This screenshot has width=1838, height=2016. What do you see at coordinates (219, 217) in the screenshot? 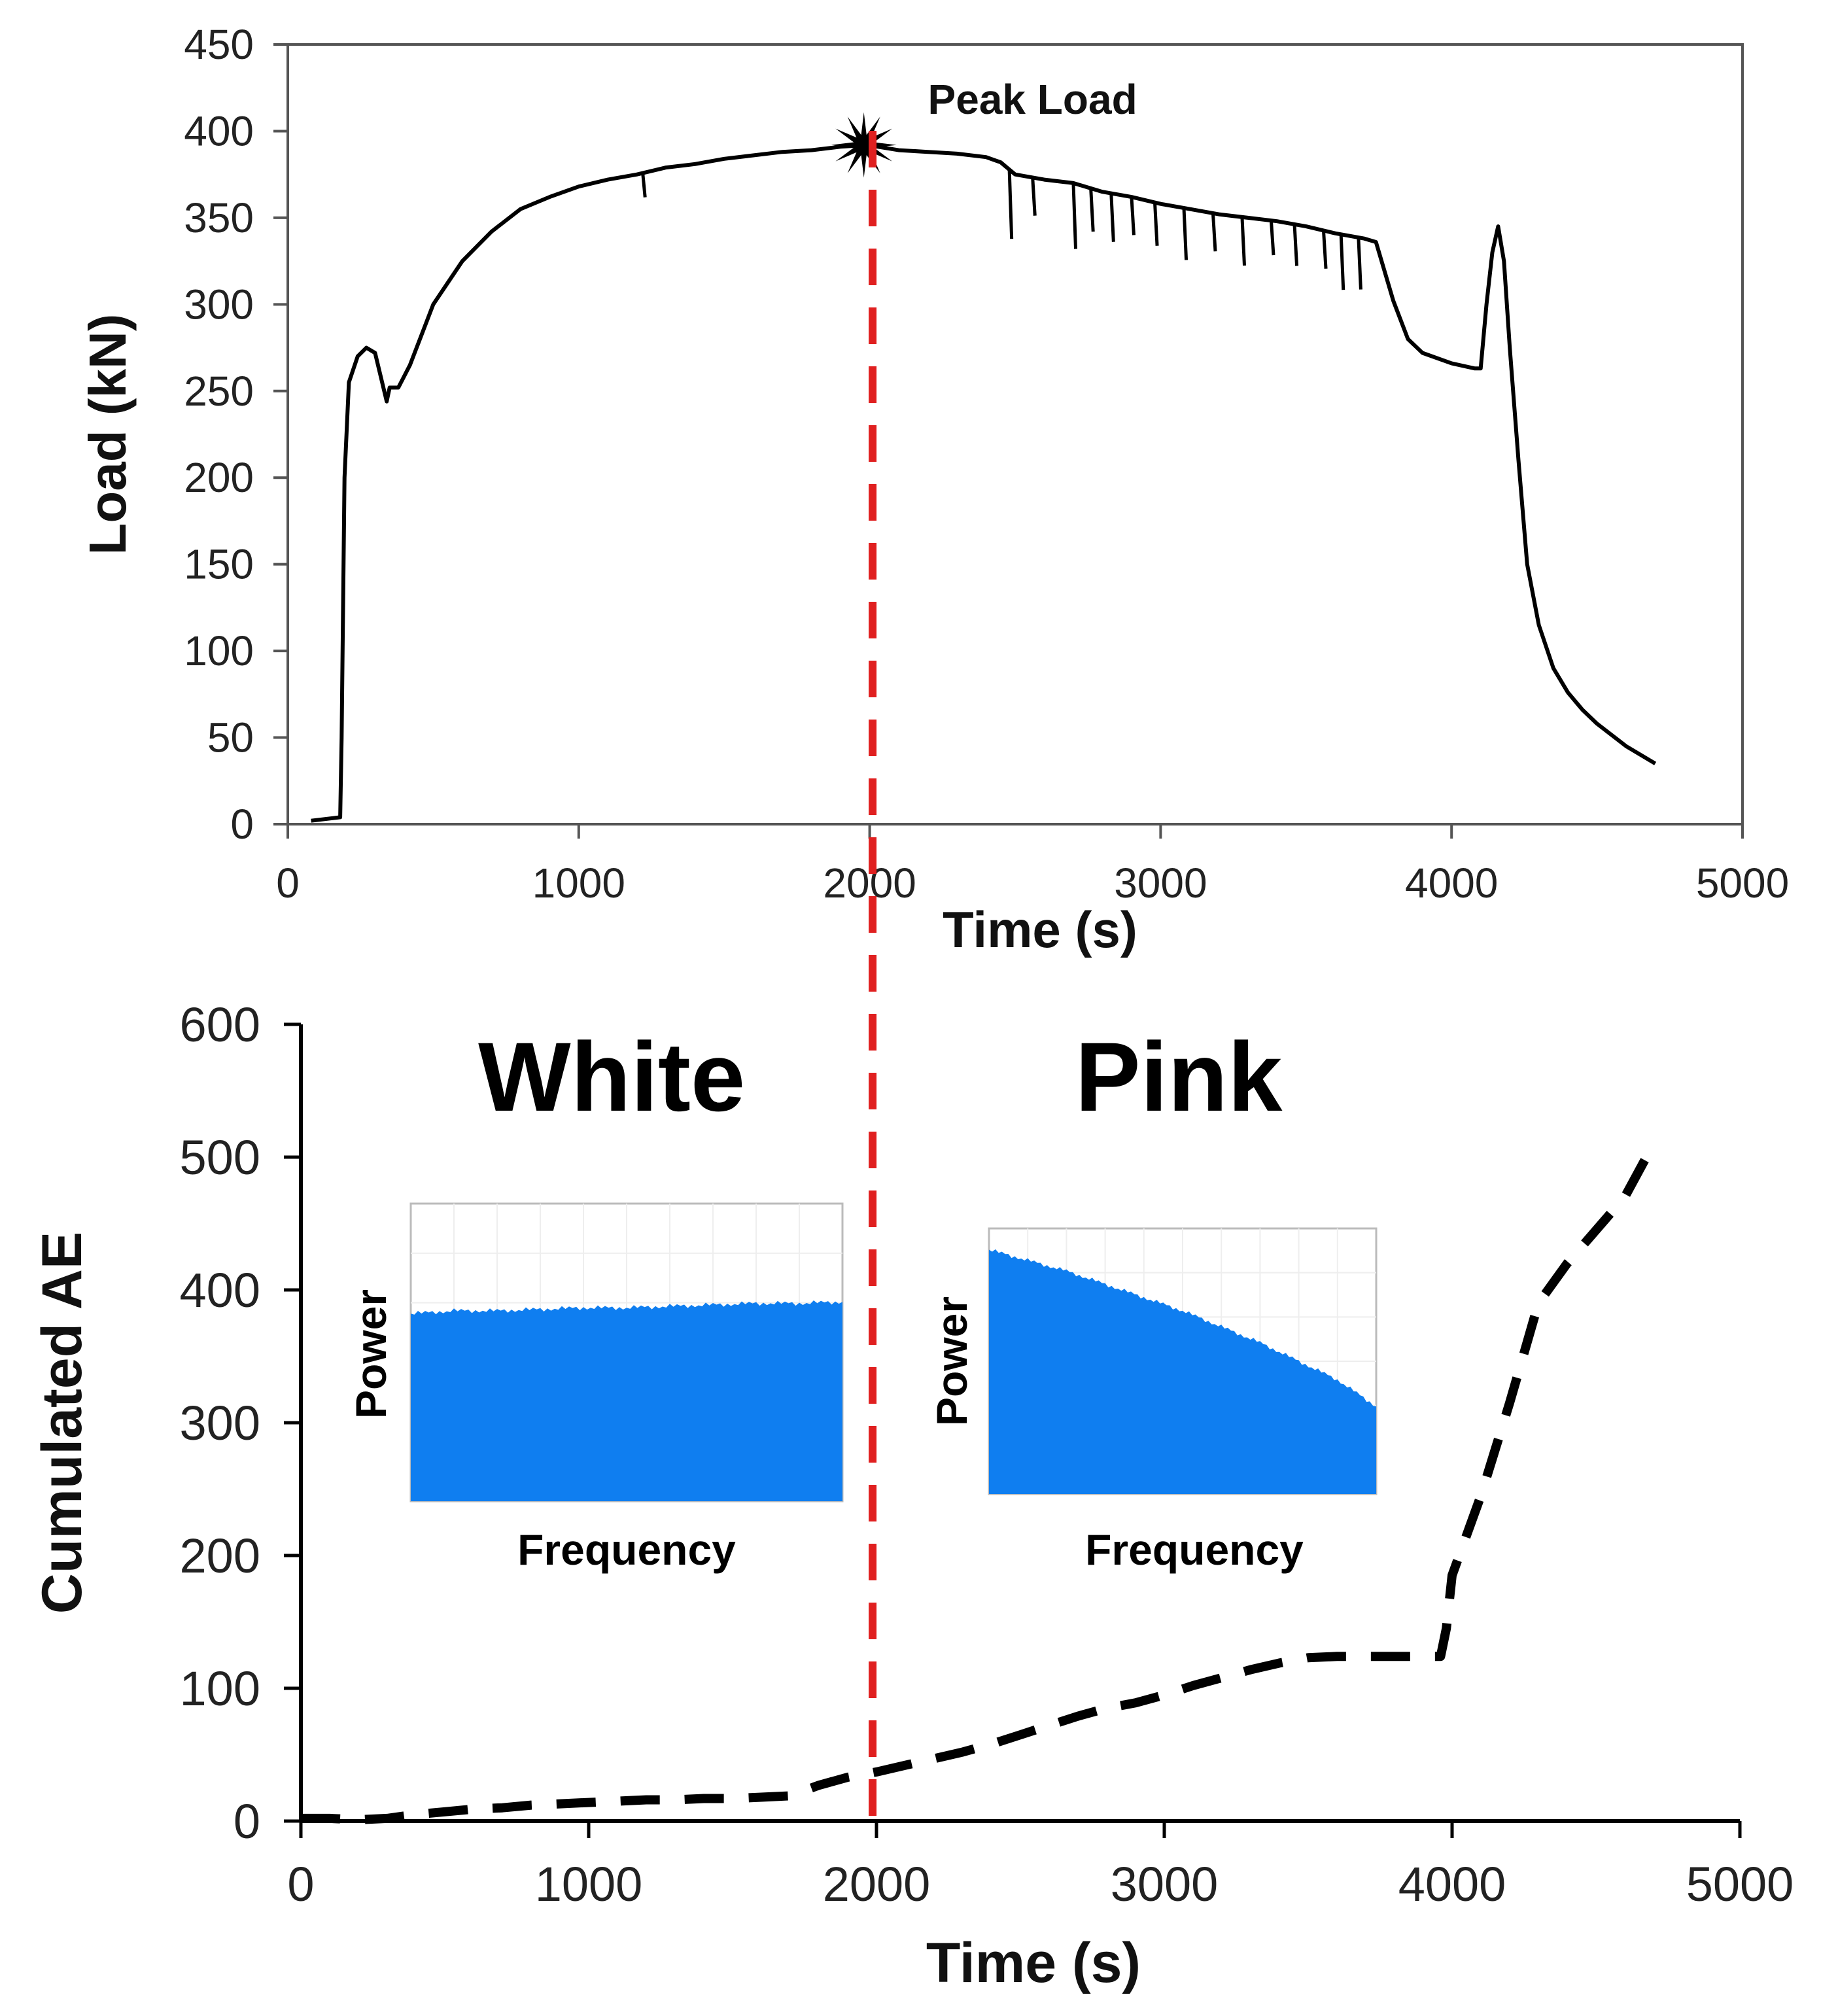
I see `load-y-tick-label: 350` at bounding box center [219, 217].